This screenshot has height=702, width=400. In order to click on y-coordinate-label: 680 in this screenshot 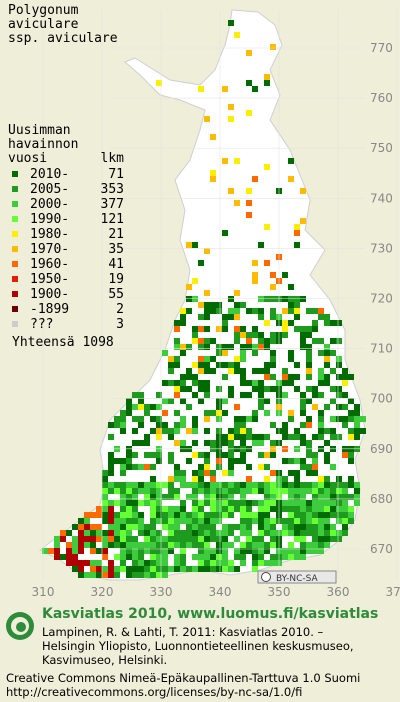, I will do `click(381, 499)`.